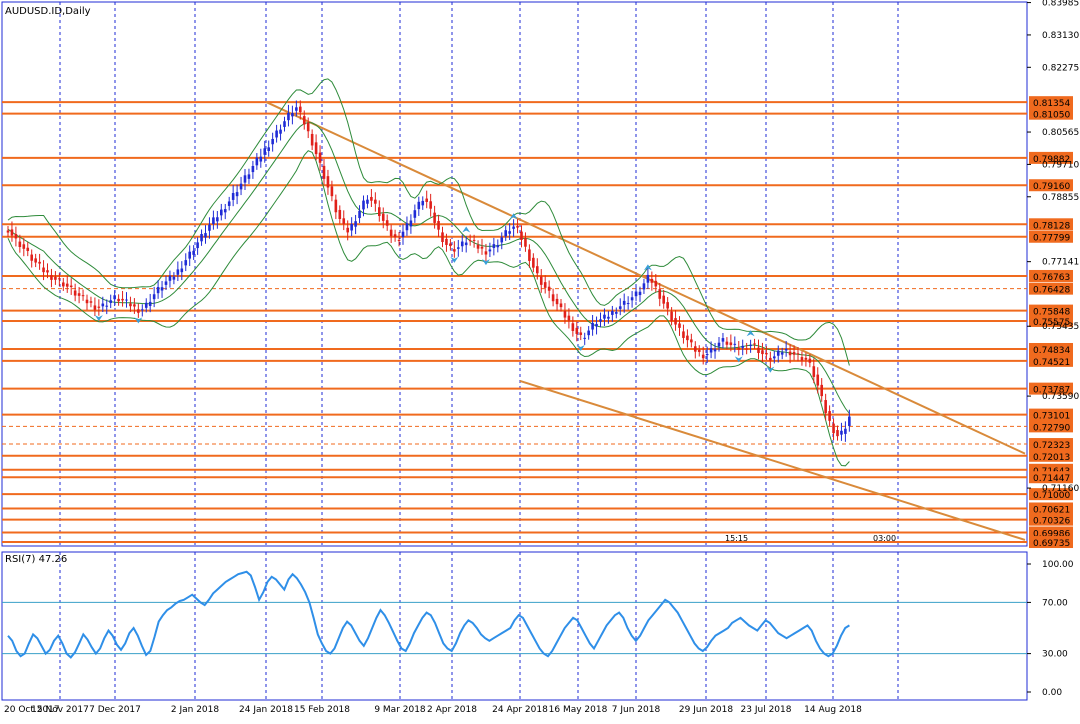 The width and height of the screenshot is (1080, 724). I want to click on level-price-label: 0.76428, so click(1051, 291).